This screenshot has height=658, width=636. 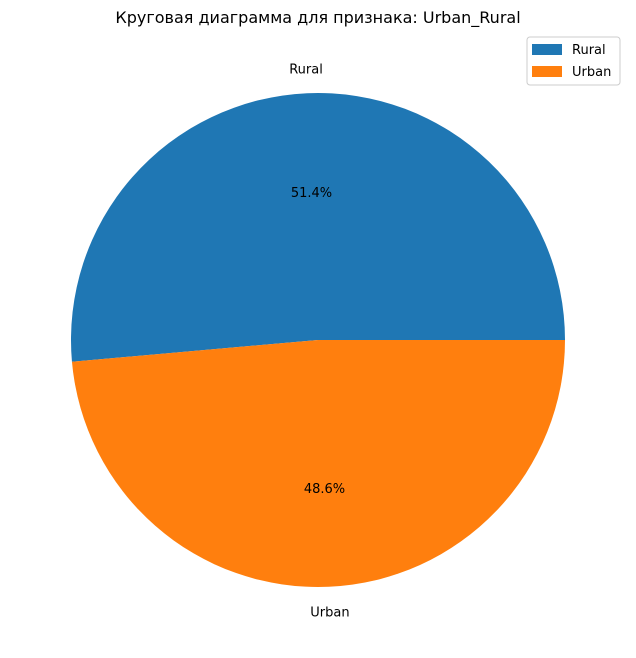 What do you see at coordinates (547, 49) in the screenshot?
I see `legend-swatch-rural` at bounding box center [547, 49].